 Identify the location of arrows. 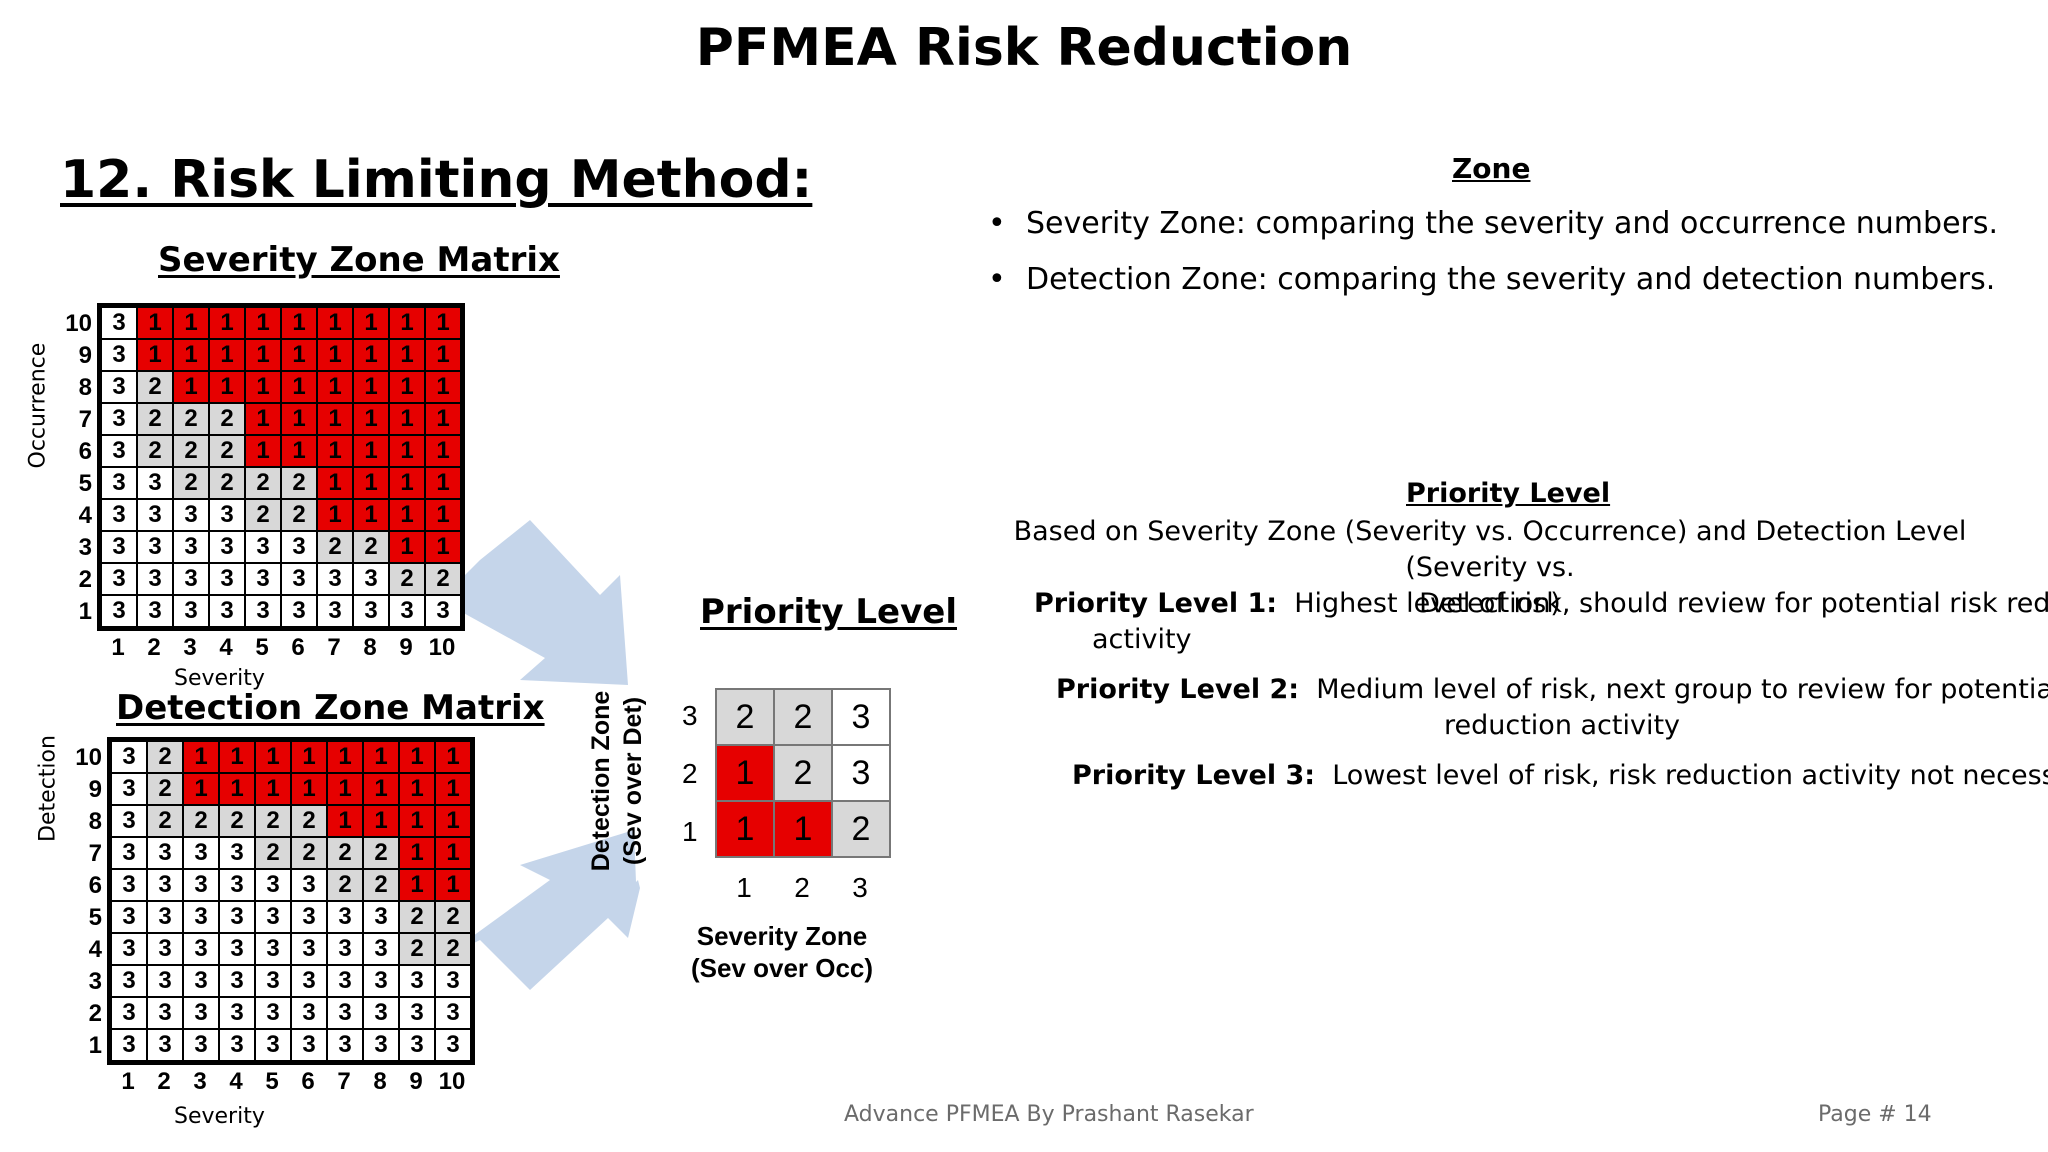
(540, 755).